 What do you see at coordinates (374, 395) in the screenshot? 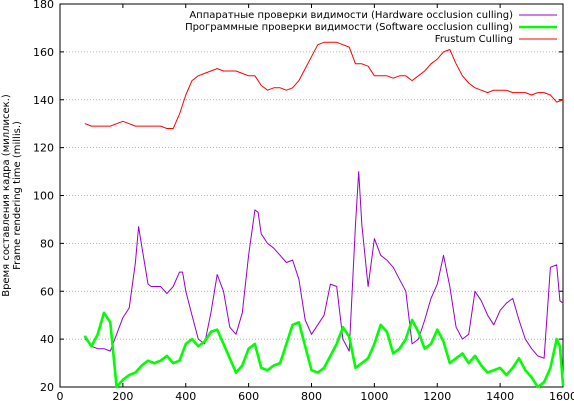
I see `x-tick-label: 1000` at bounding box center [374, 395].